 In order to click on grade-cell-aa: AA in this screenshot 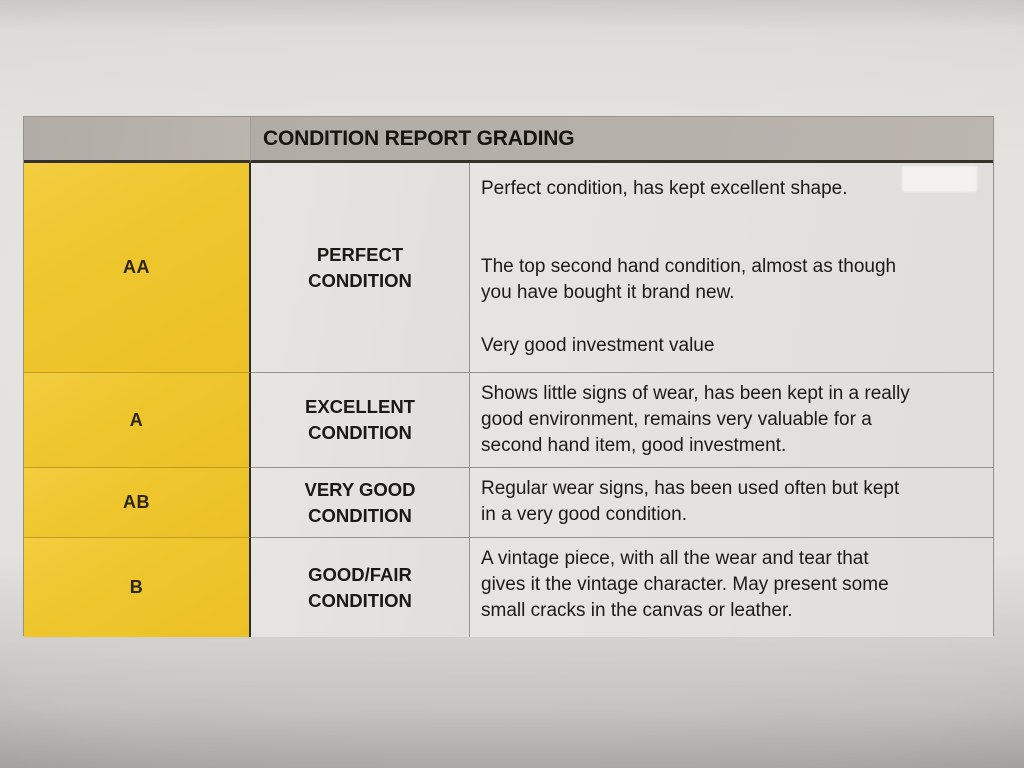, I will do `click(137, 268)`.